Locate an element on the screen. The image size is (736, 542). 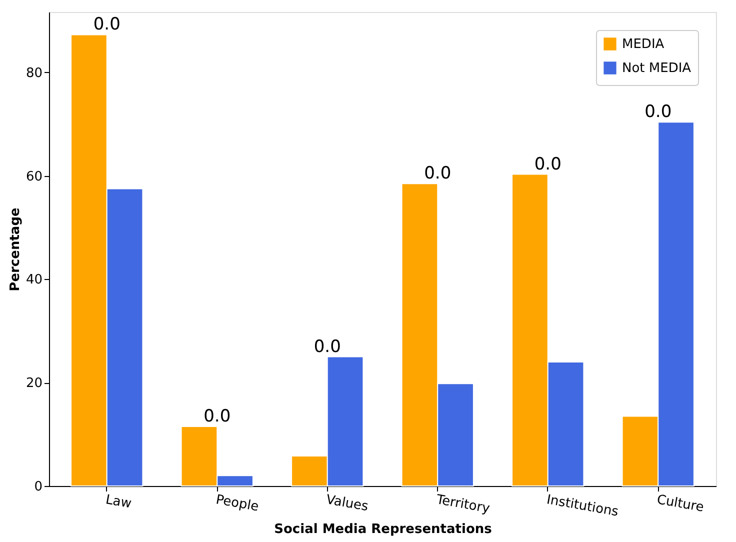
x-tick-label: Values is located at coordinates (347, 503).